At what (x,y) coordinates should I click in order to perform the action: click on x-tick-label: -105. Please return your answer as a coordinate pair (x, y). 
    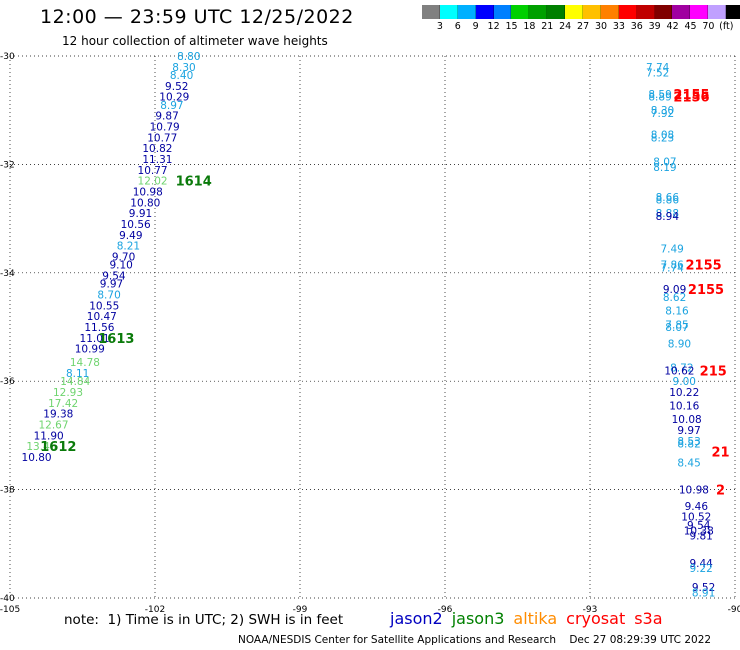
    Looking at the image, I should click on (10, 610).